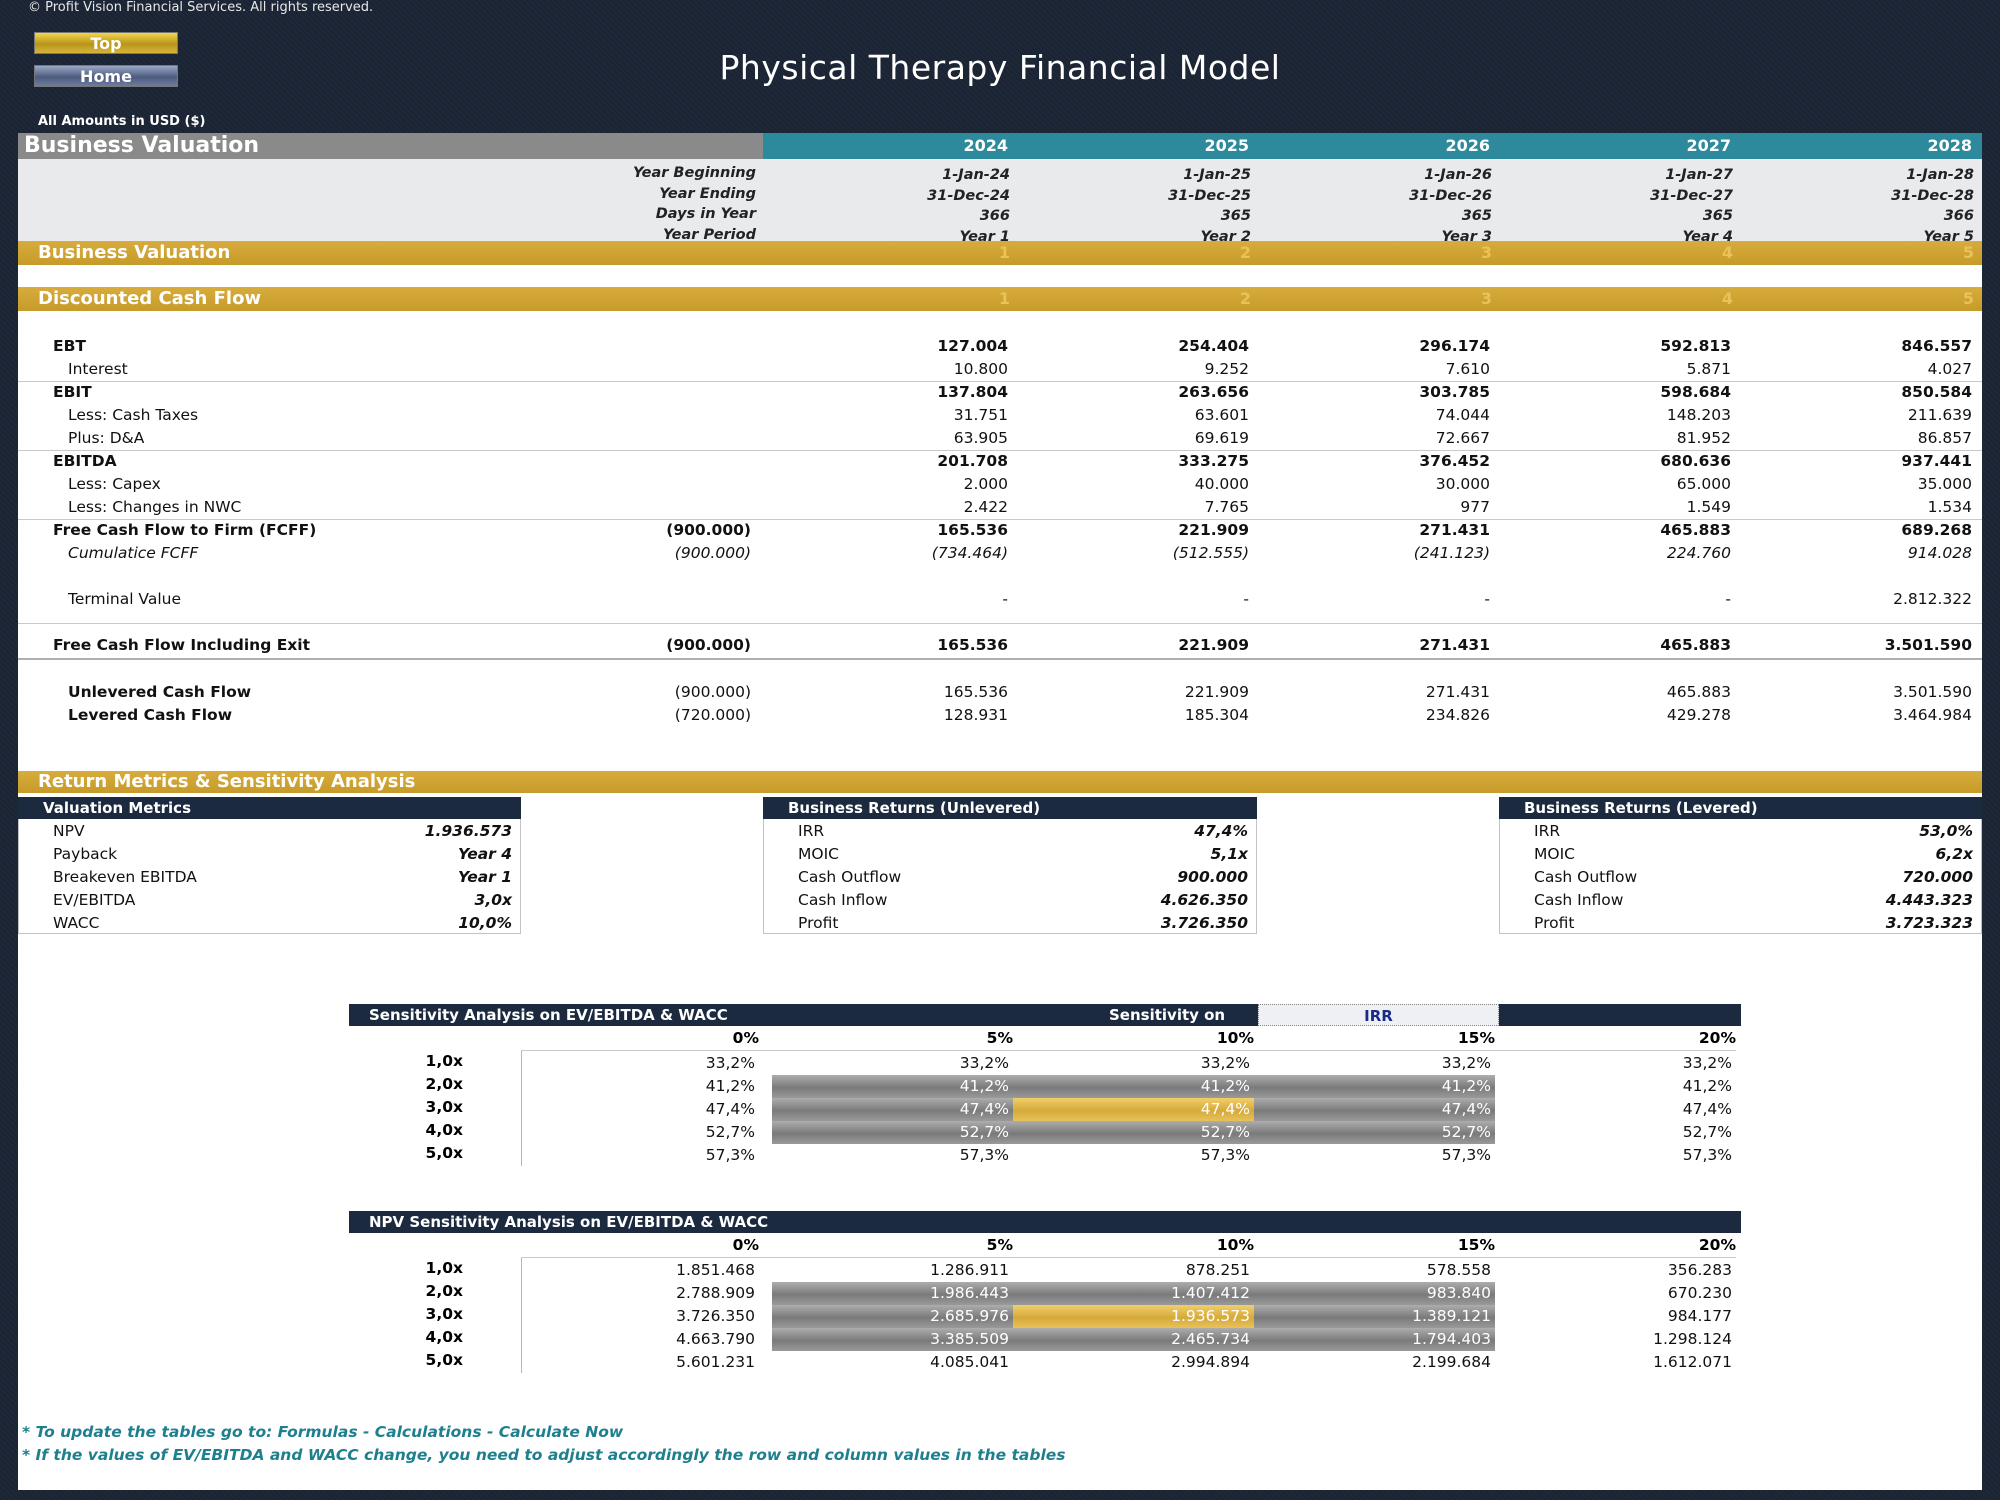 This screenshot has width=2000, height=1500. What do you see at coordinates (521, 1315) in the screenshot?
I see `sens_npv-row-line` at bounding box center [521, 1315].